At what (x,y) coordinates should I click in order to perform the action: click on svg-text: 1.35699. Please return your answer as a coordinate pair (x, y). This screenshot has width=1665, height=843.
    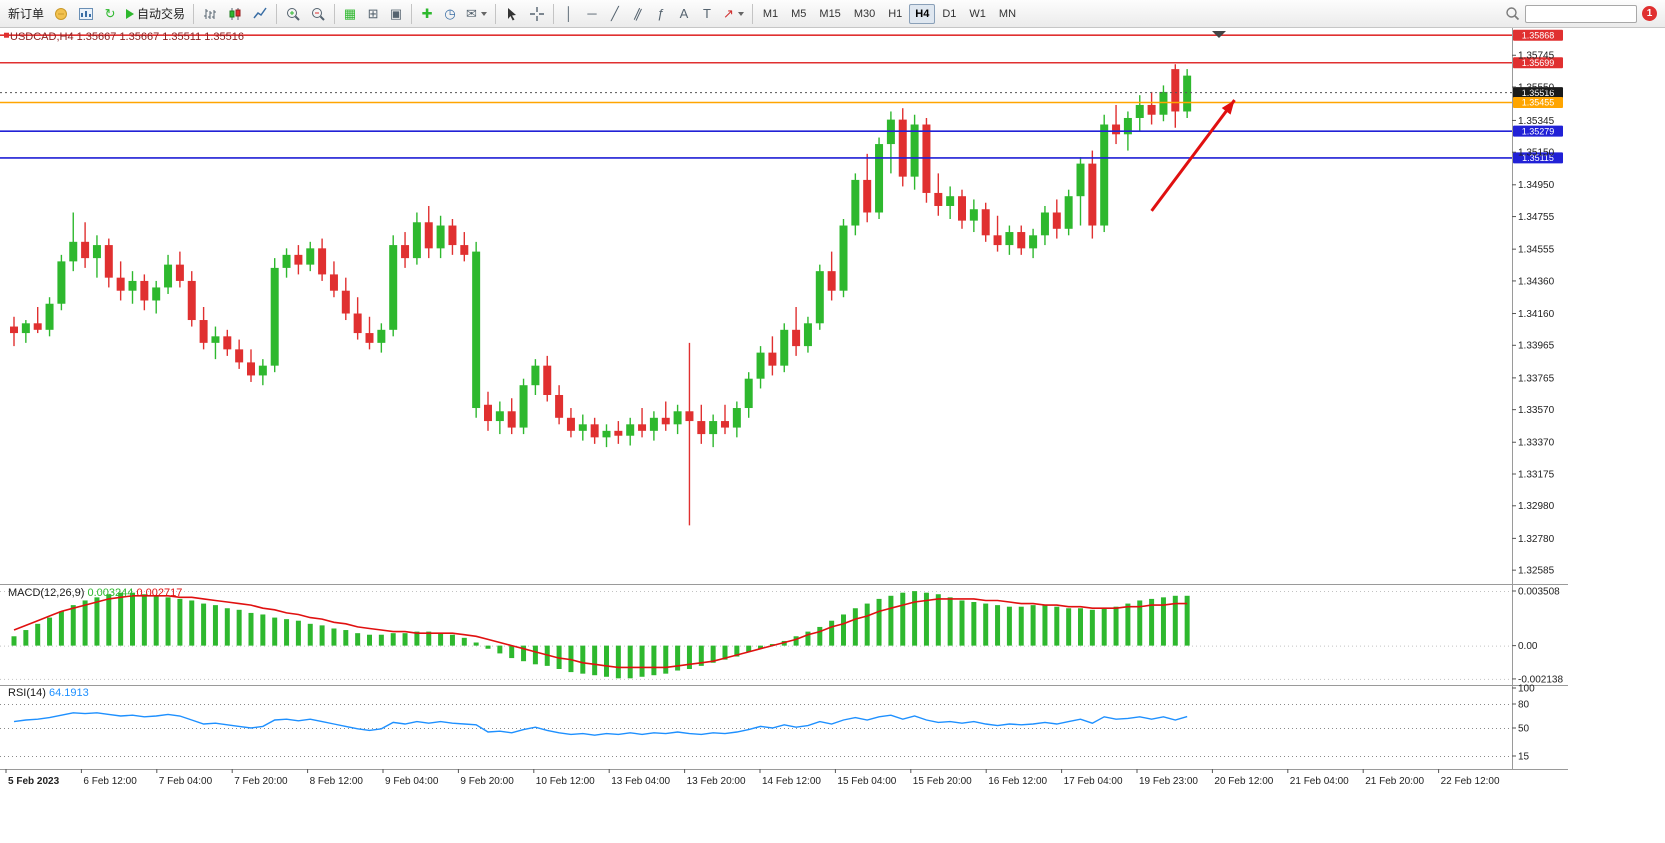
    Looking at the image, I should click on (1538, 63).